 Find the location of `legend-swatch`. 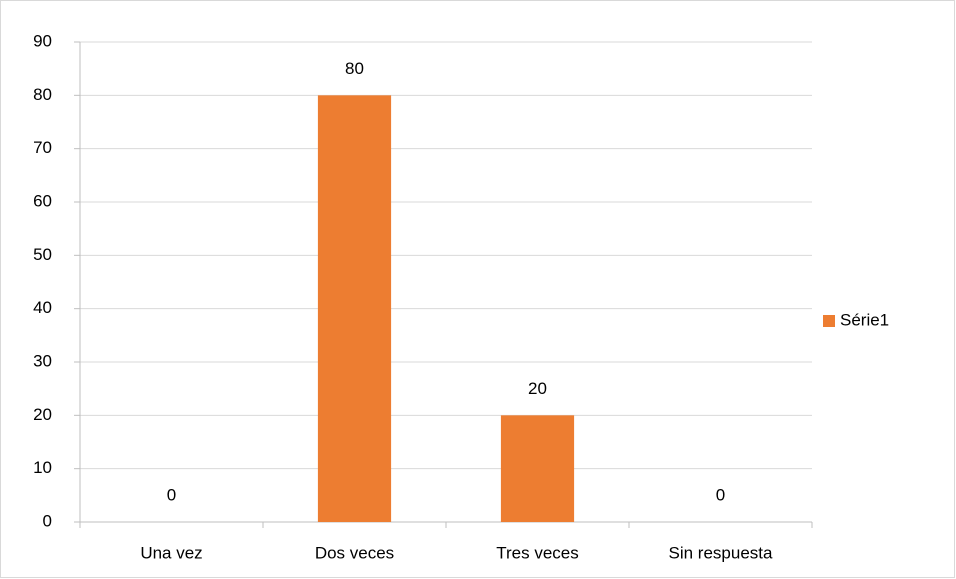

legend-swatch is located at coordinates (829, 321).